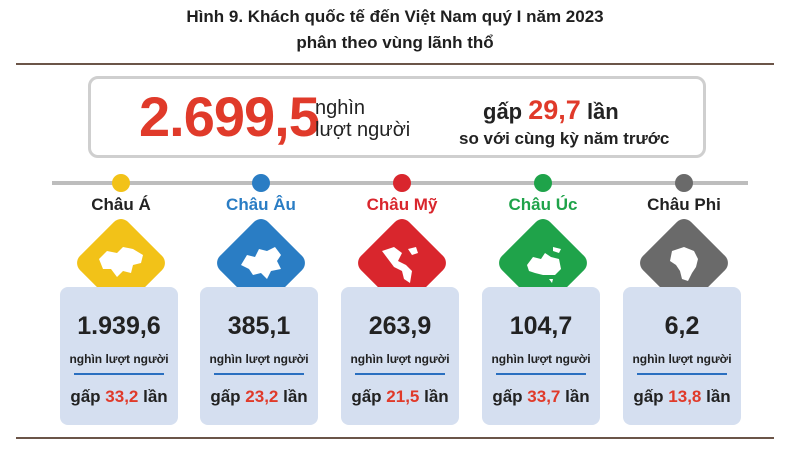 Image resolution: width=790 pixels, height=456 pixels. Describe the element at coordinates (259, 326) in the screenshot. I see `region-value-europe: 385,1` at that location.